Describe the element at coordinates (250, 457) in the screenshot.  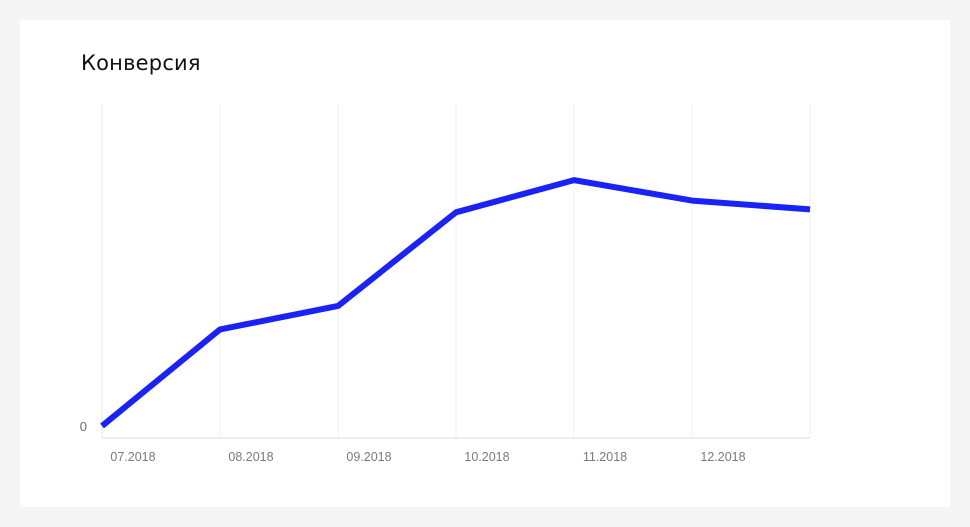
I see `x-tick-label: 08.2018` at that location.